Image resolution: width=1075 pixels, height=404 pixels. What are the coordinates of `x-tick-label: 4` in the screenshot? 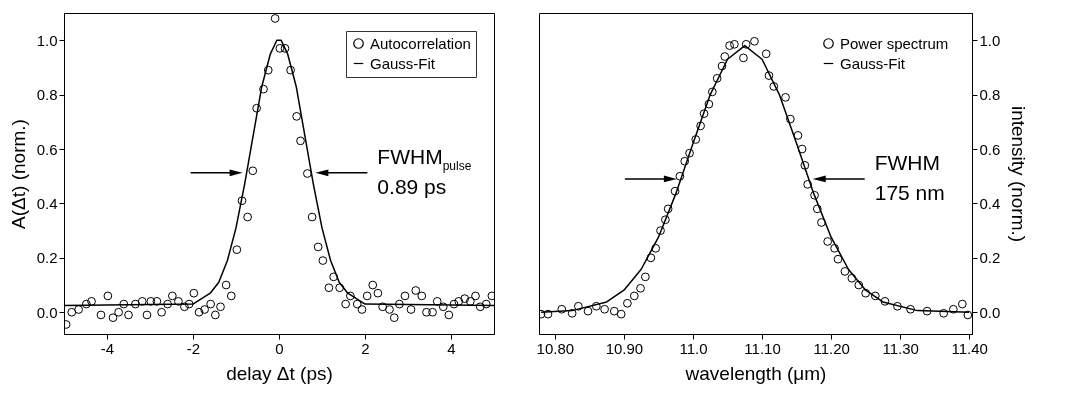 It's located at (451, 348).